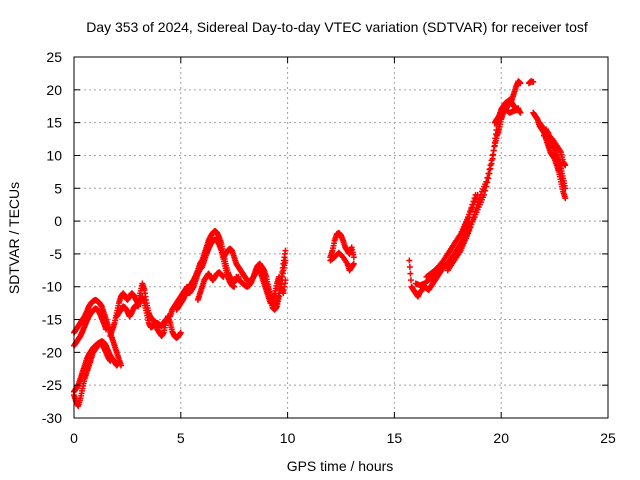 This screenshot has width=640, height=480. I want to click on y-tick-label: -20, so click(52, 352).